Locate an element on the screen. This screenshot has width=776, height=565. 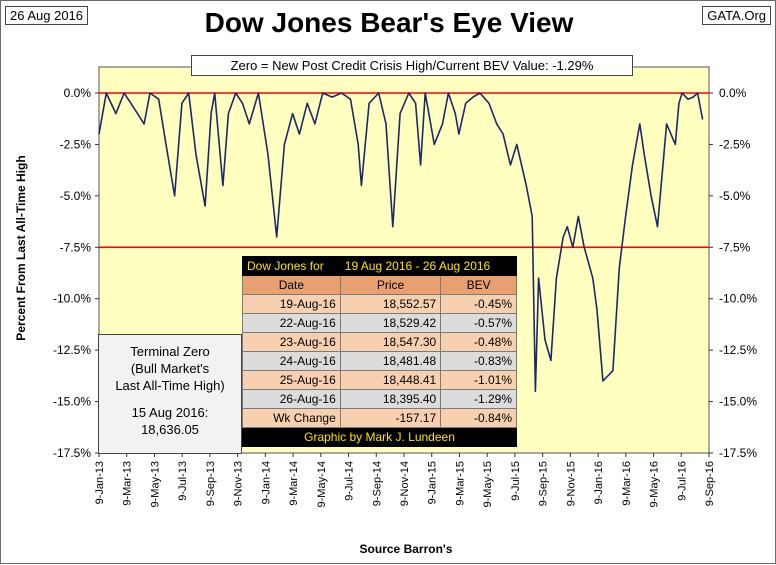
col-date: Date is located at coordinates (291, 285).